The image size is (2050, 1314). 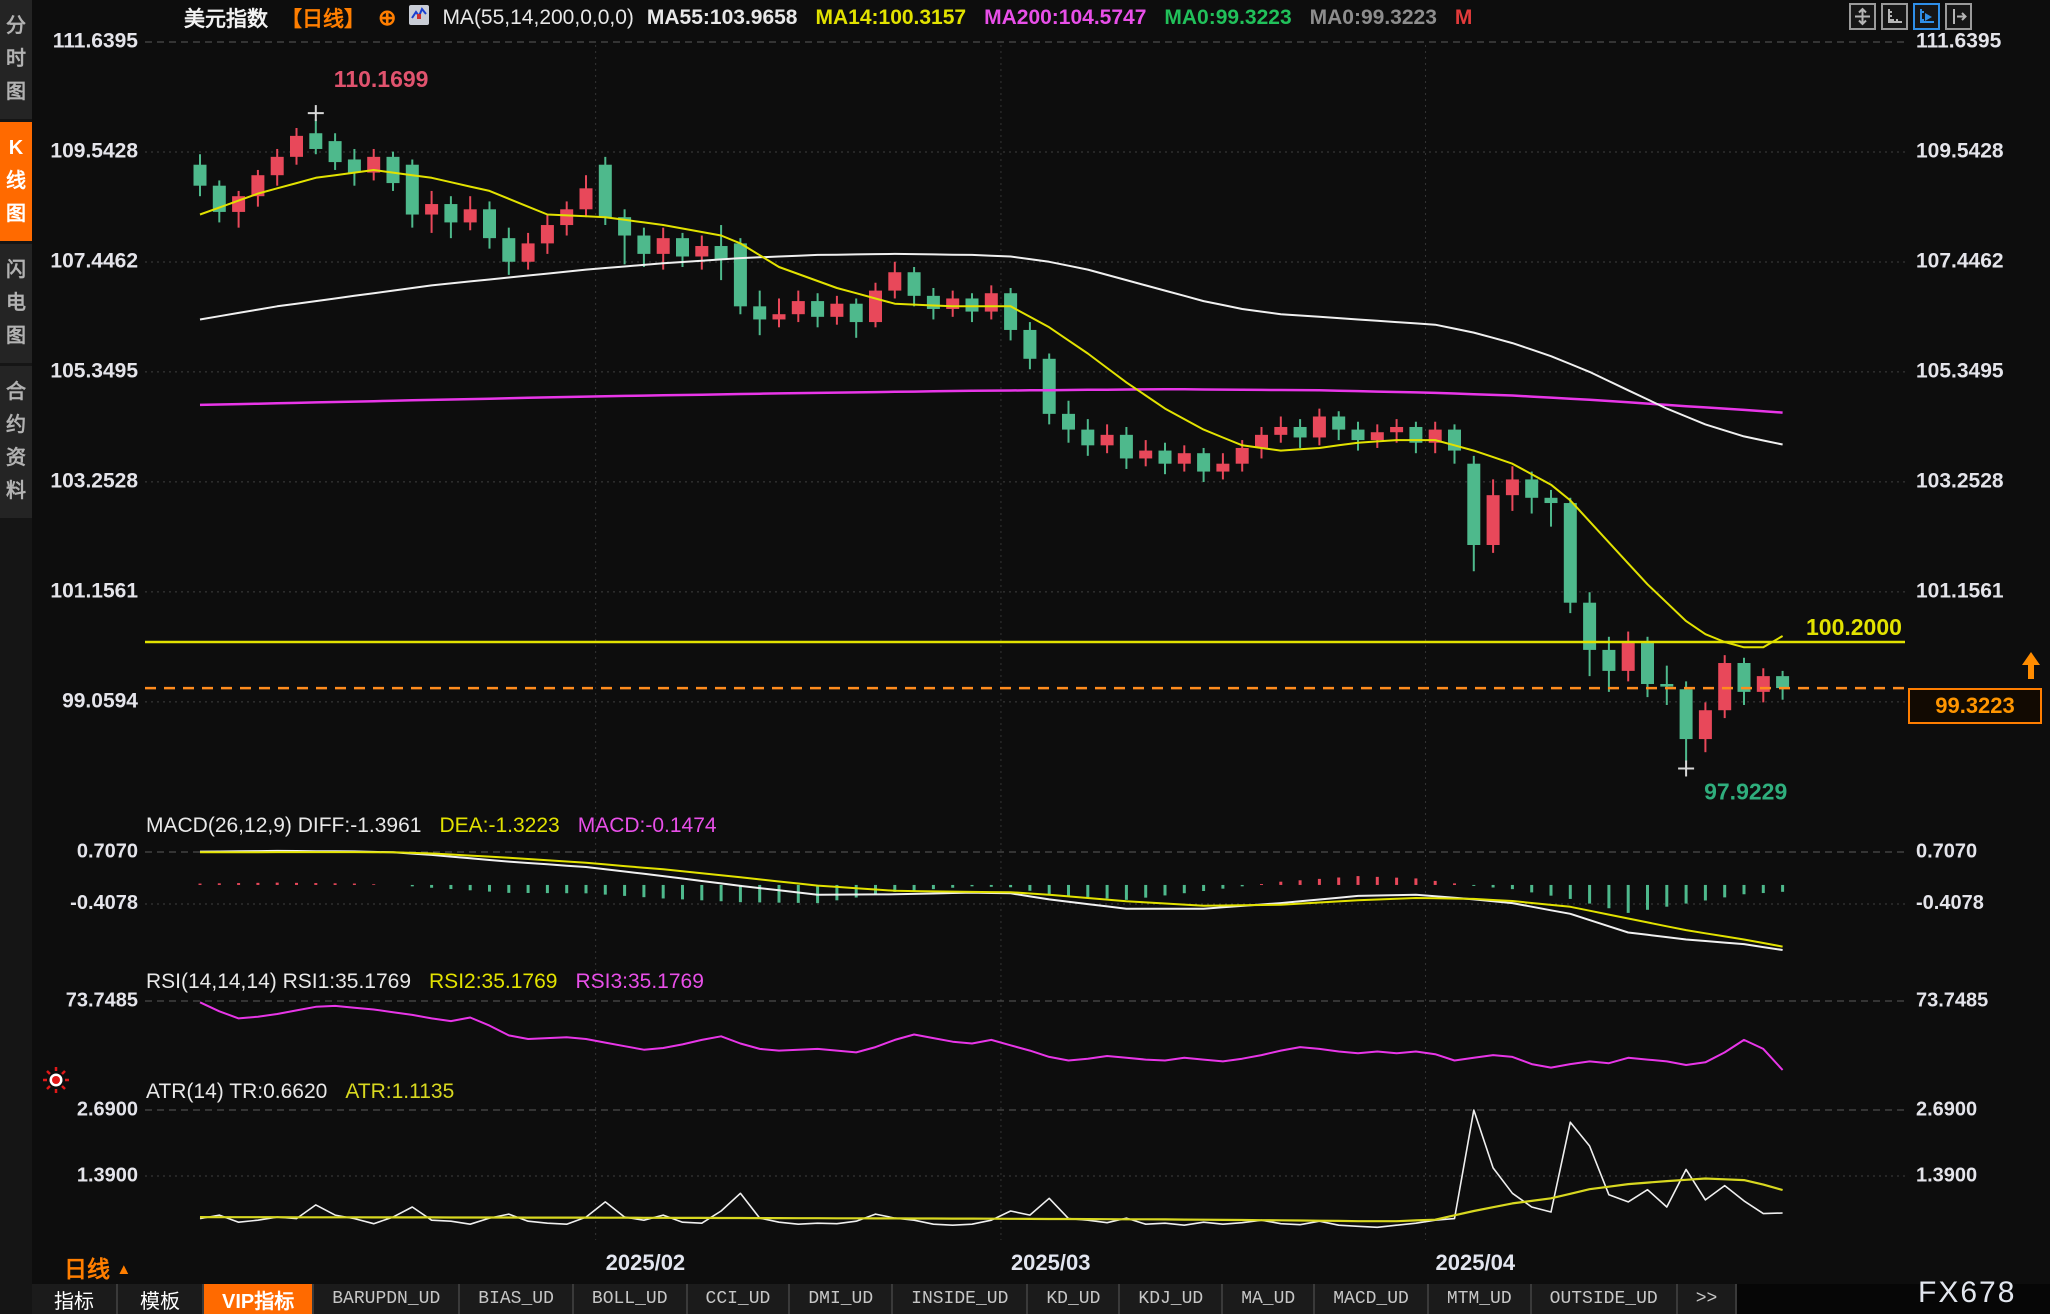 I want to click on rsi-axis-label-right: 73.7485, so click(x=1952, y=1000).